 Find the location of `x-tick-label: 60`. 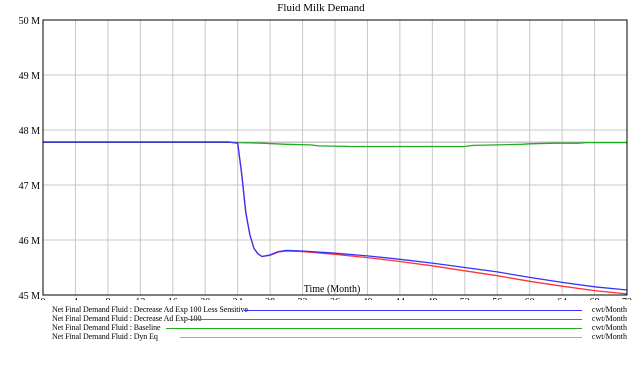

x-tick-label: 60 is located at coordinates (530, 298).